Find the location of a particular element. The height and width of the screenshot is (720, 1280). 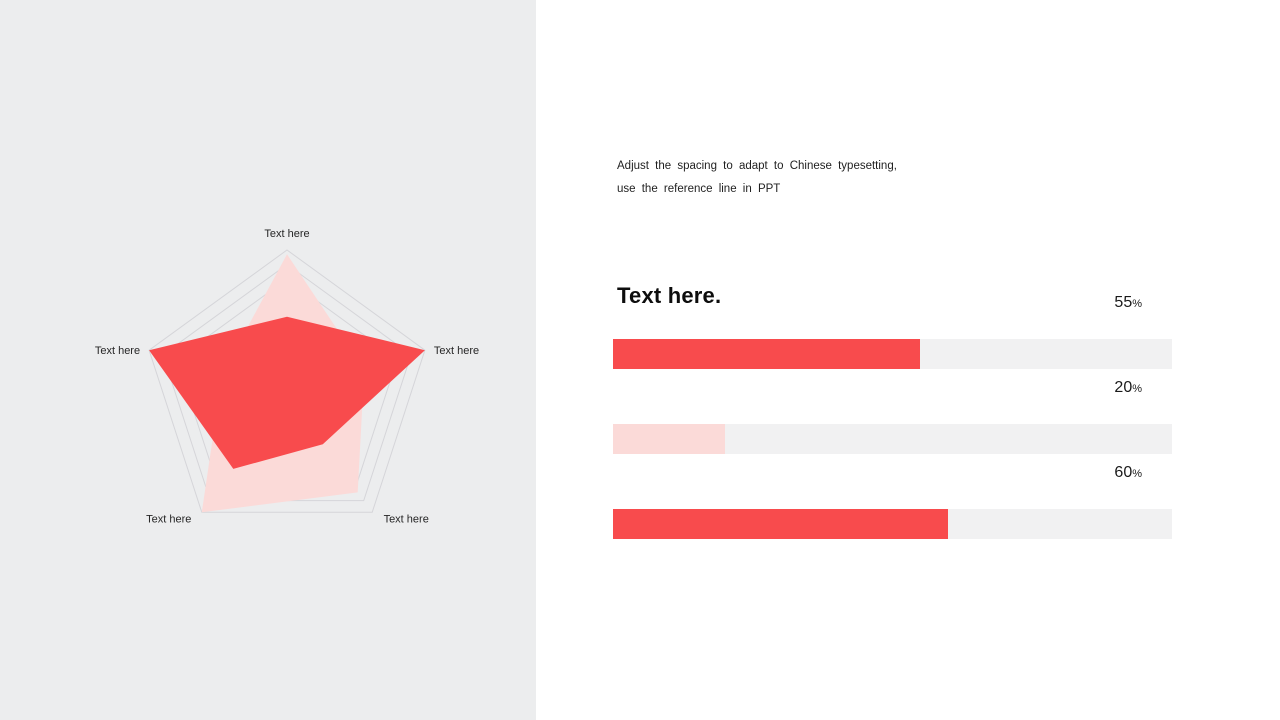

percent-value: 55 is located at coordinates (1123, 302).